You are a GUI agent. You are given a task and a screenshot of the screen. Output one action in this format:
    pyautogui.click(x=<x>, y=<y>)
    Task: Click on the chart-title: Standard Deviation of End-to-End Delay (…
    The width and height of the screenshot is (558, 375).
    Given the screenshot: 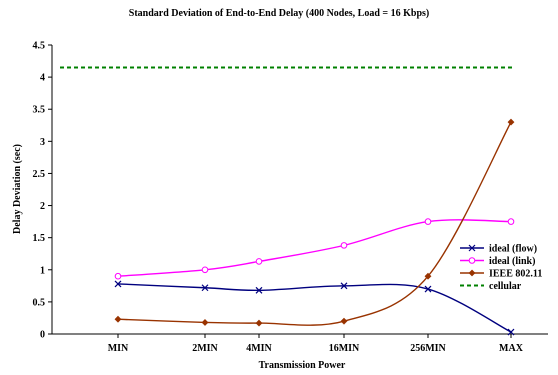 What is the action you would take?
    pyautogui.click(x=279, y=13)
    